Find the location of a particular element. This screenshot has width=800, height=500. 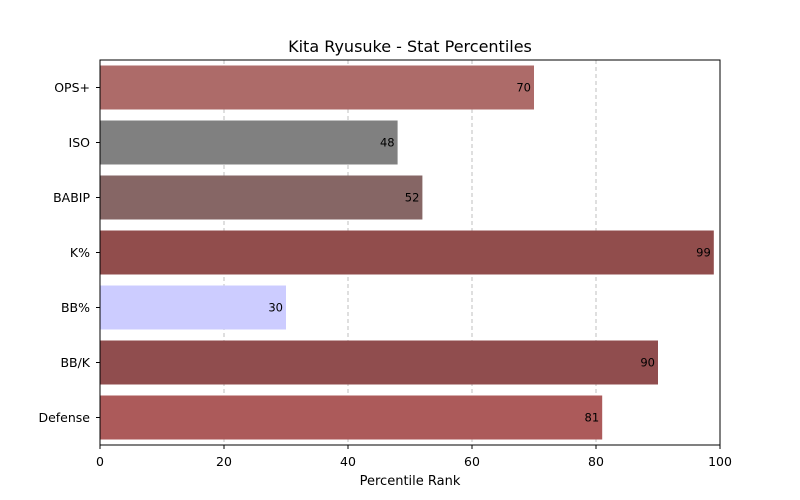

bar-k is located at coordinates (407, 252).